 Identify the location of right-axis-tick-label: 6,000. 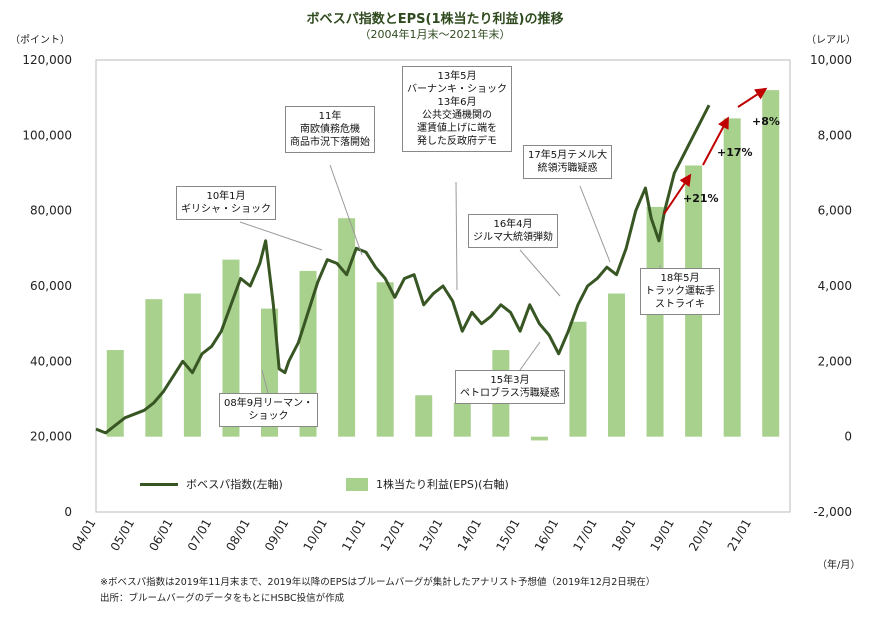
(835, 211).